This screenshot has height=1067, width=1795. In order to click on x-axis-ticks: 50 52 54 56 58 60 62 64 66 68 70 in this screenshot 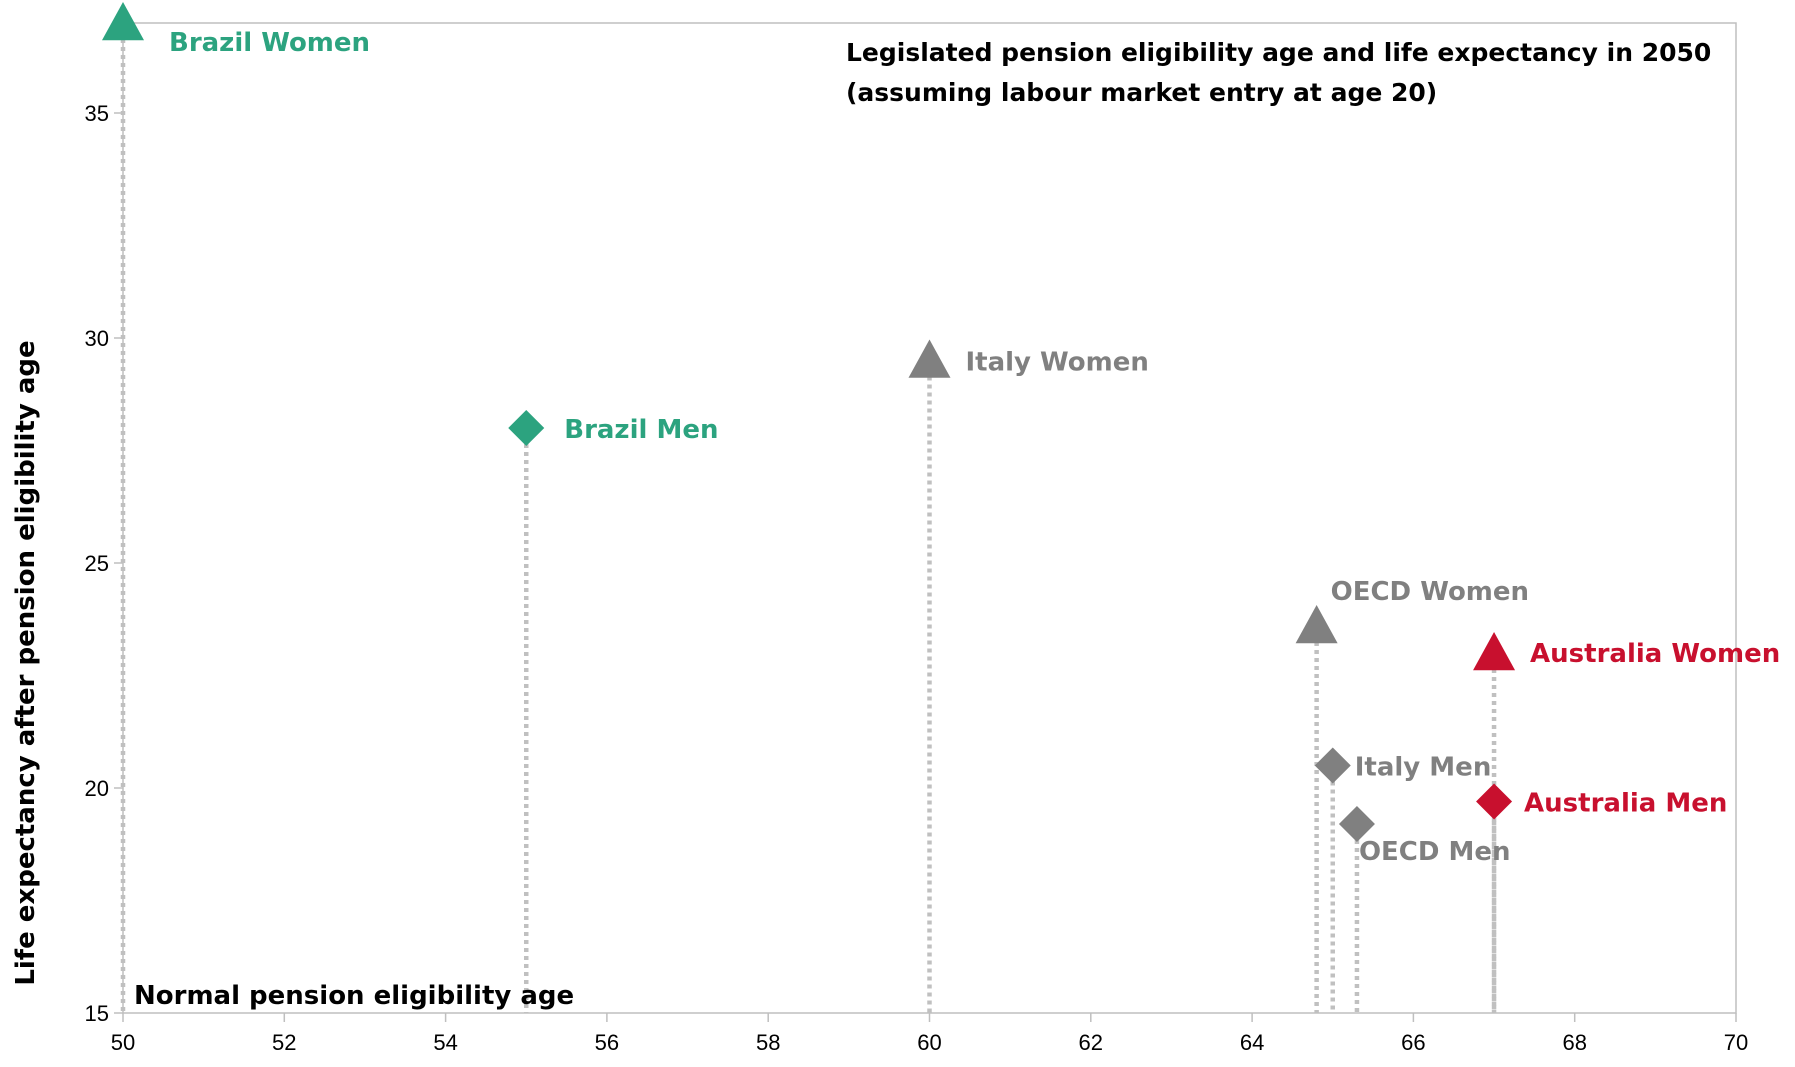, I will do `click(929, 1034)`.